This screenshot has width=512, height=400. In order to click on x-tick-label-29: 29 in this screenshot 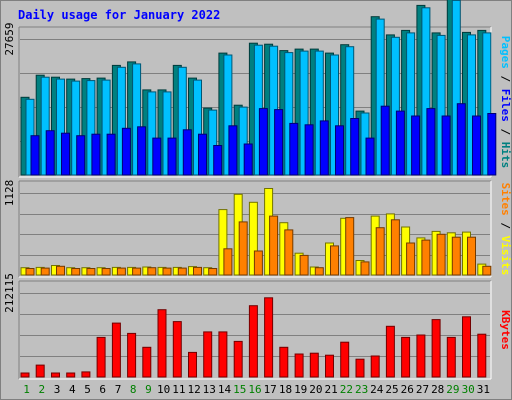, I will do `click(452, 389)`.